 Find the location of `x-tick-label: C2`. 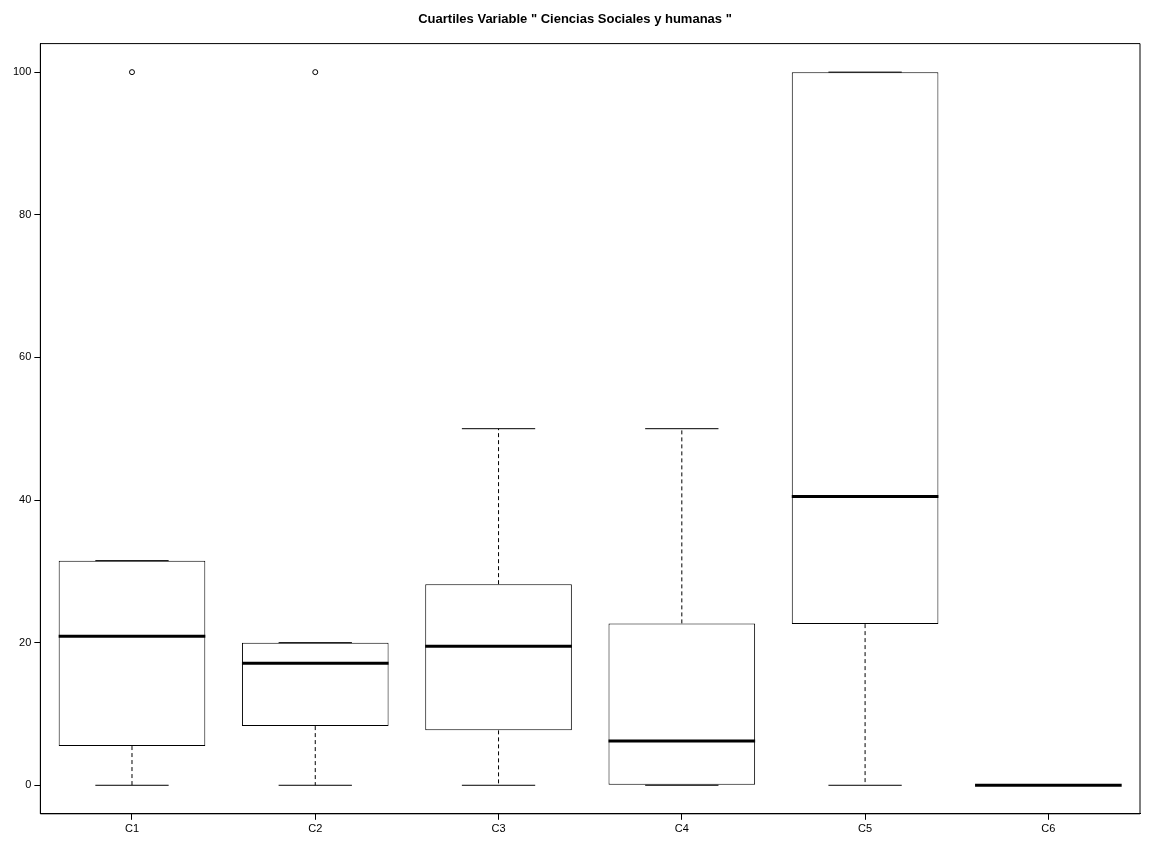

x-tick-label: C2 is located at coordinates (315, 828).